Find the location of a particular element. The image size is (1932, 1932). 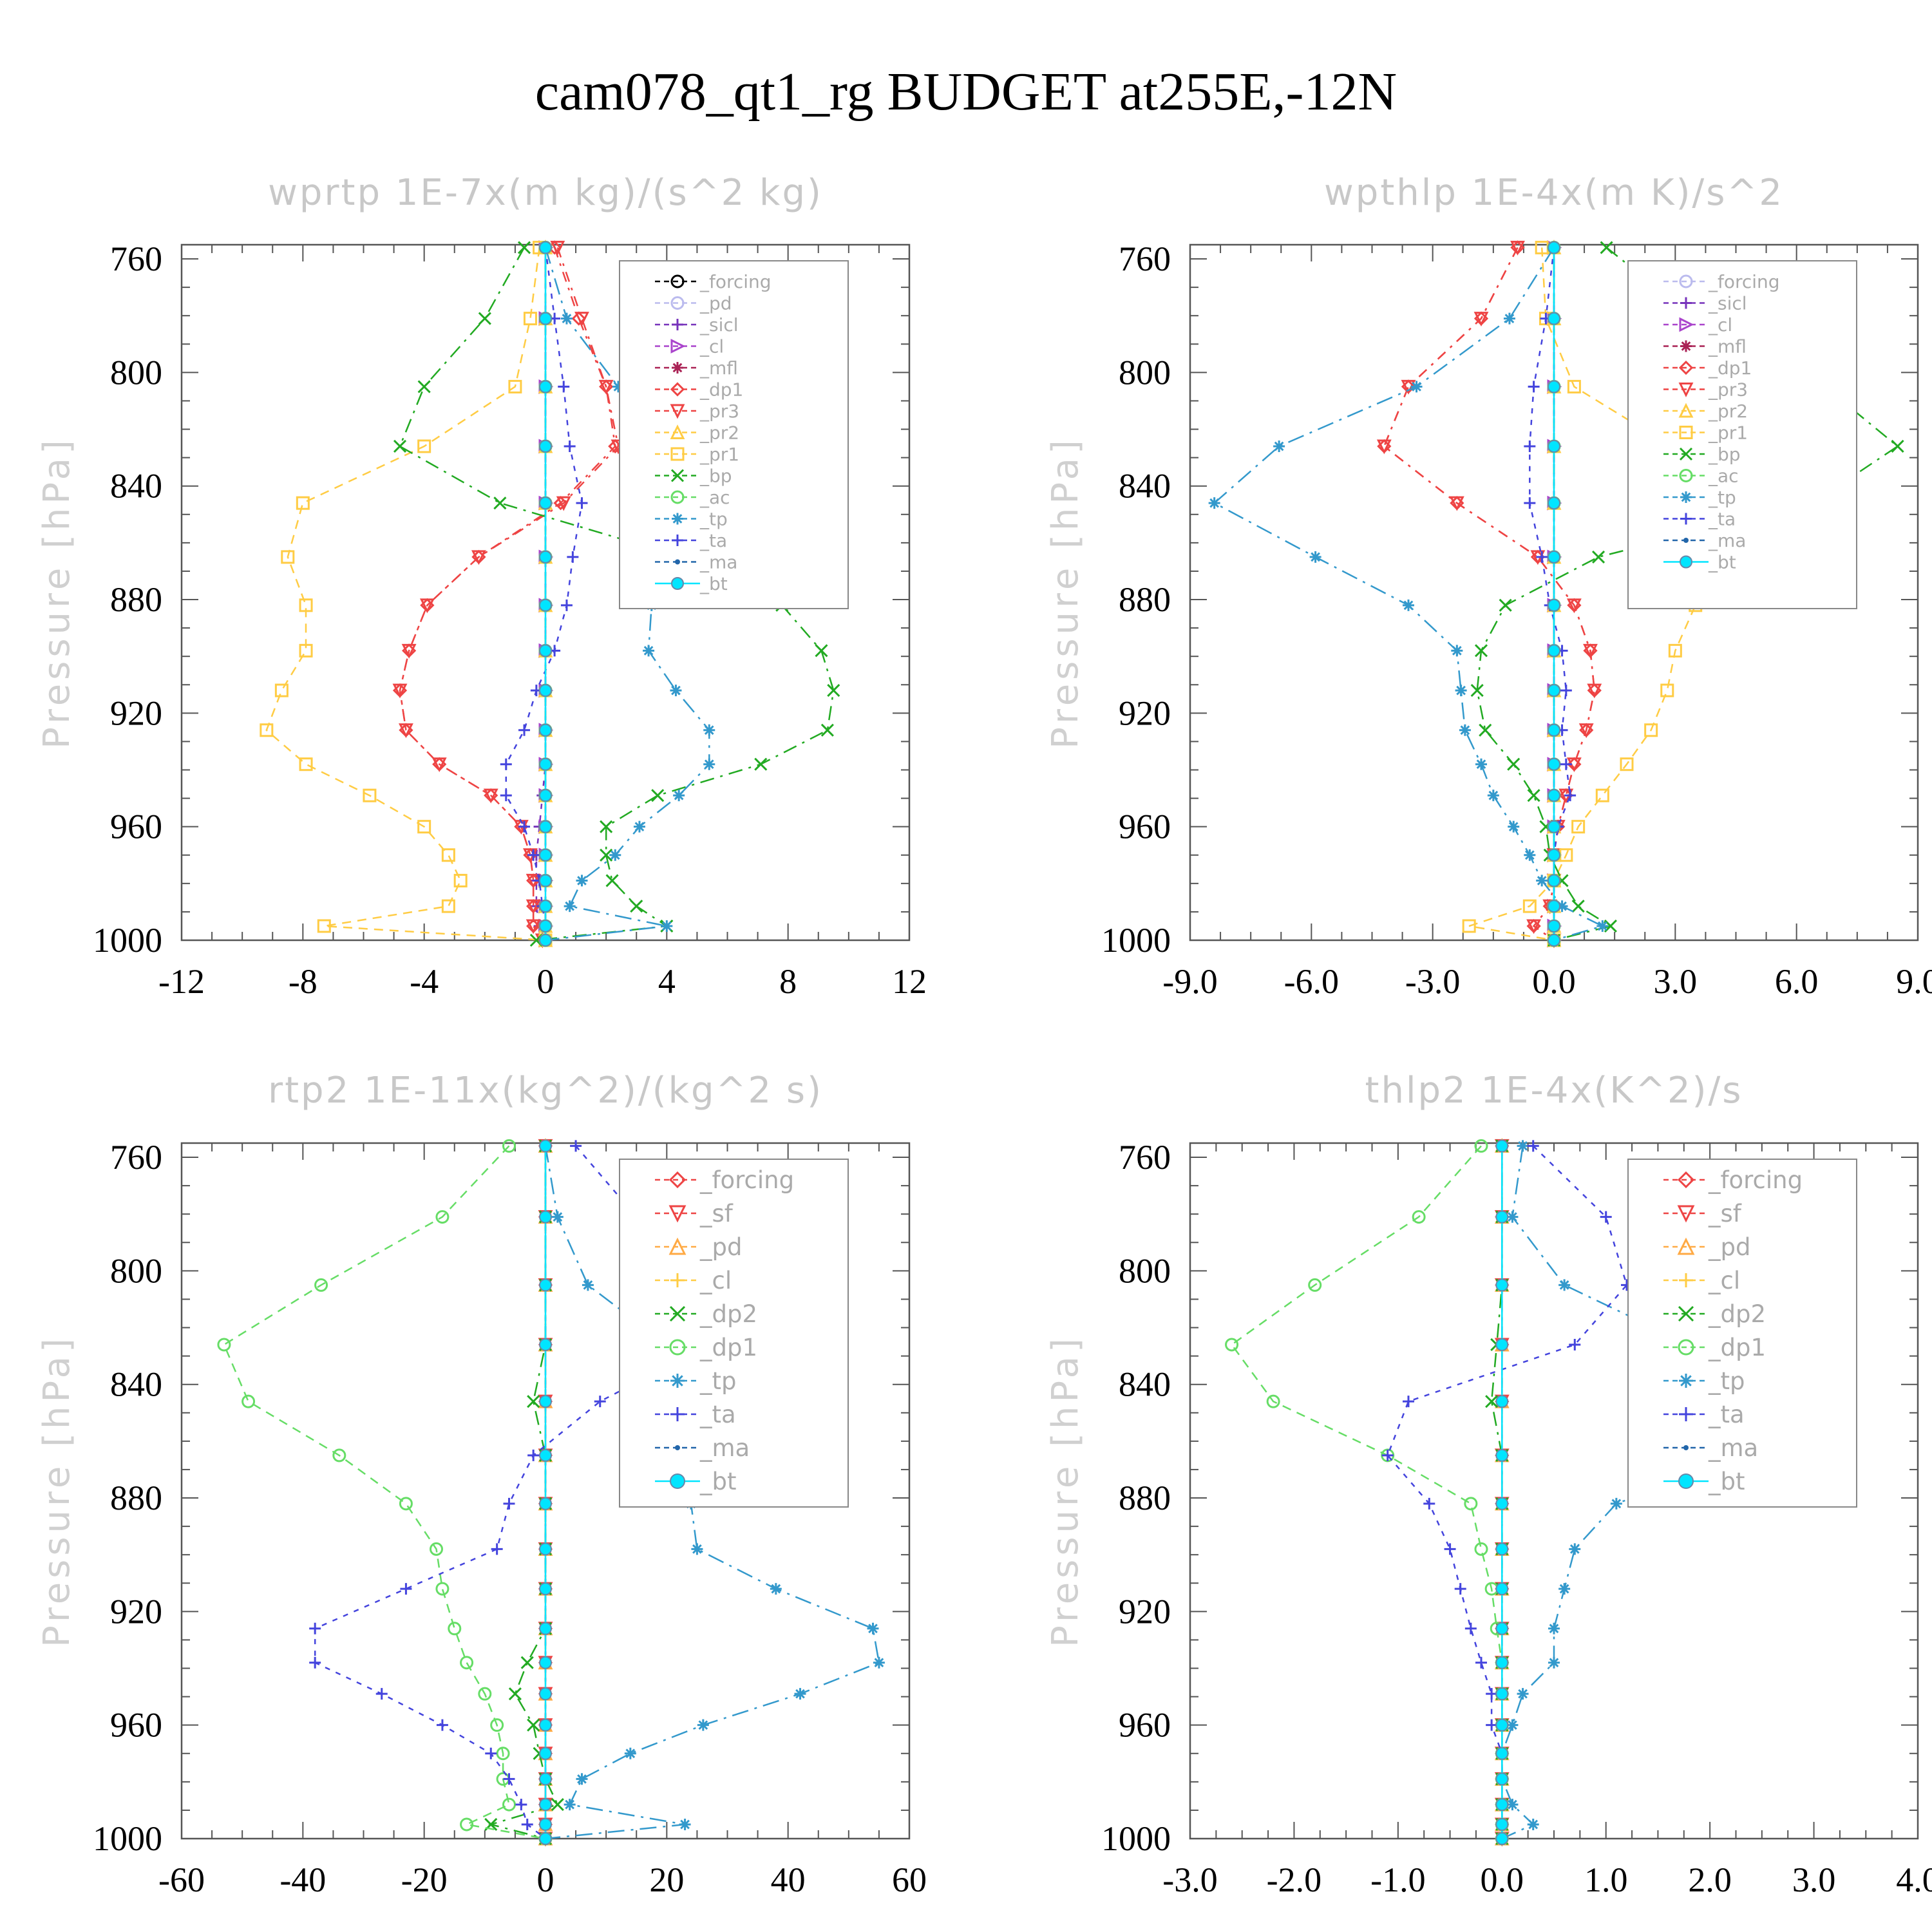

y-axis-label: Pressure [hPa] is located at coordinates (57, 1490).